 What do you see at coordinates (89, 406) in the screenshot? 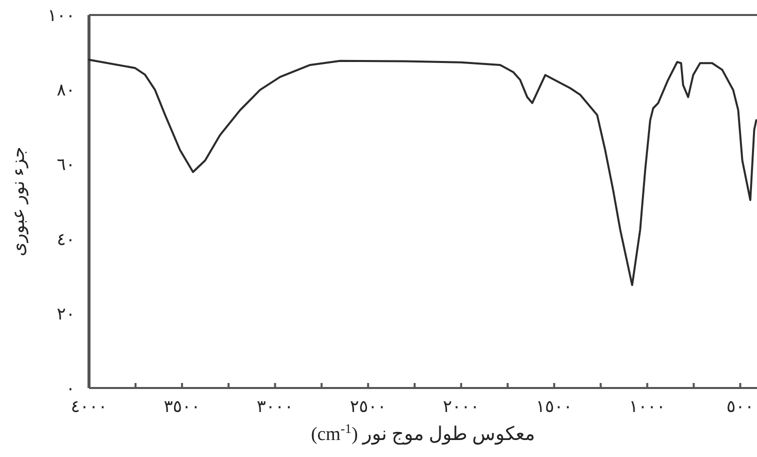
I see `x-tick-label: ٤٠٠٠` at bounding box center [89, 406].